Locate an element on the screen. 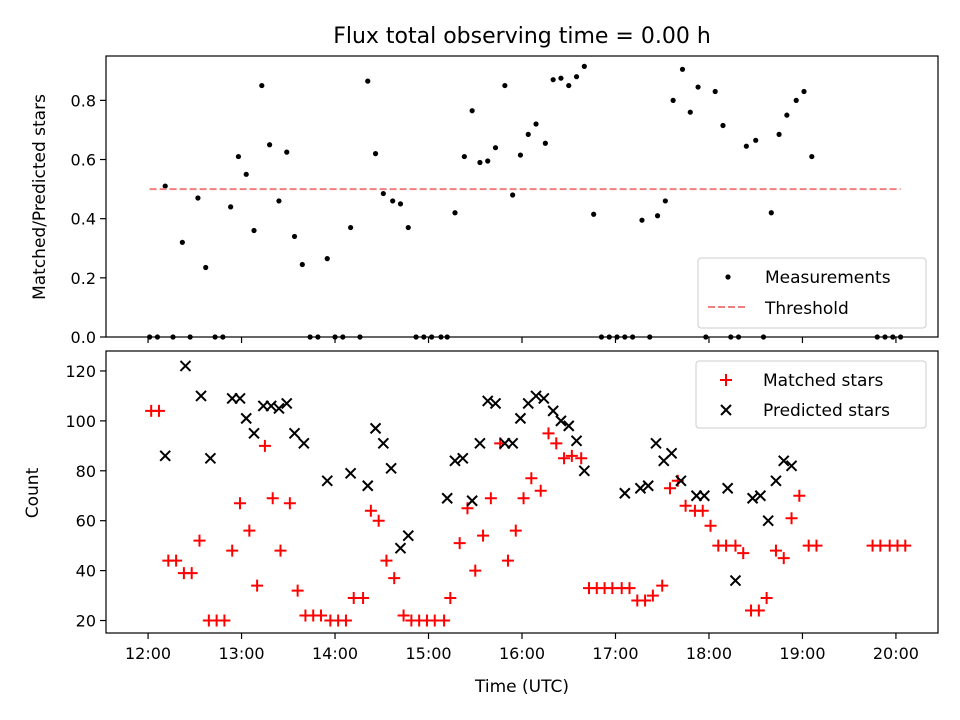 This screenshot has height=720, width=960. plot1-xtick-label-5: 17:00 is located at coordinates (615, 653).